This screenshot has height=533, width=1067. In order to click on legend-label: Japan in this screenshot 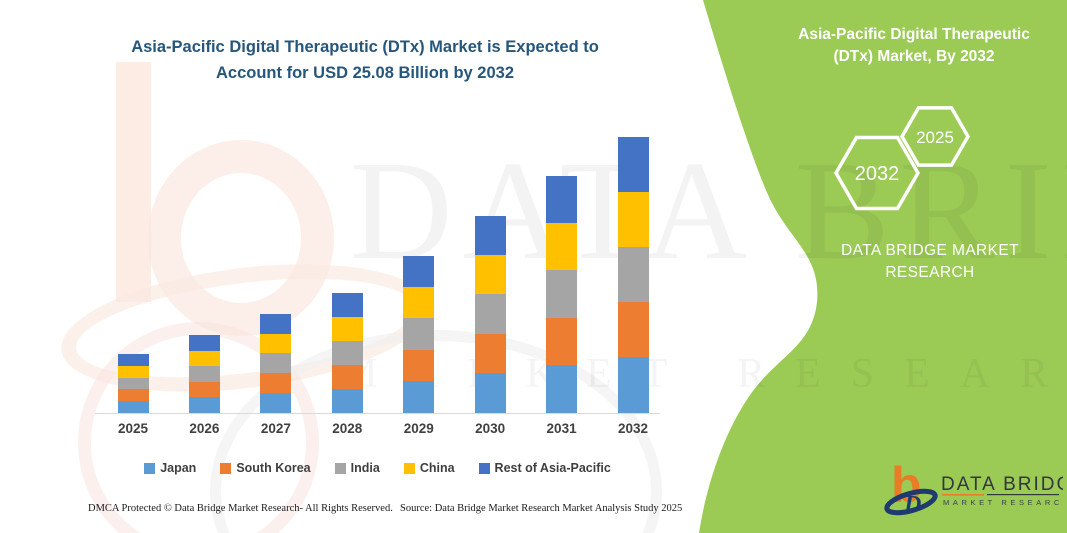, I will do `click(178, 468)`.